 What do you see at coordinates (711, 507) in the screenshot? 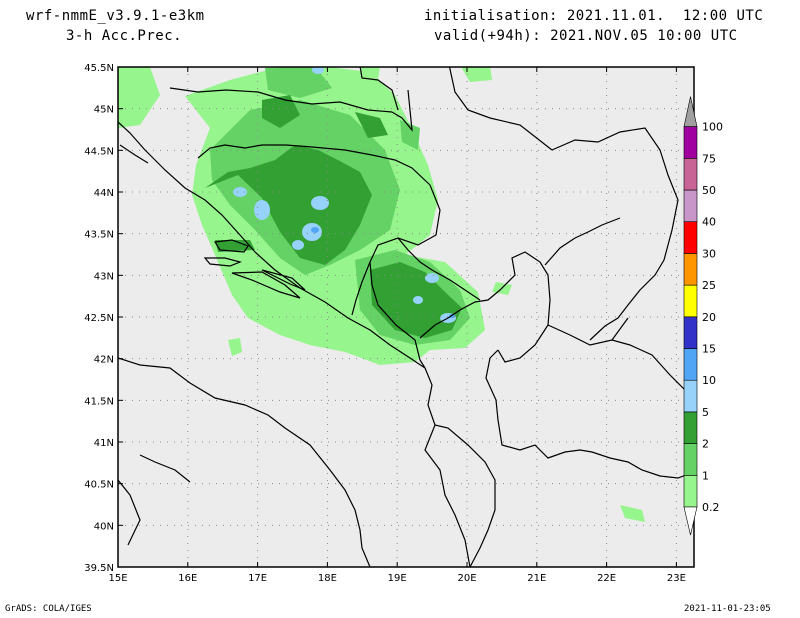
I see `colorbar-label: 0.2` at bounding box center [711, 507].